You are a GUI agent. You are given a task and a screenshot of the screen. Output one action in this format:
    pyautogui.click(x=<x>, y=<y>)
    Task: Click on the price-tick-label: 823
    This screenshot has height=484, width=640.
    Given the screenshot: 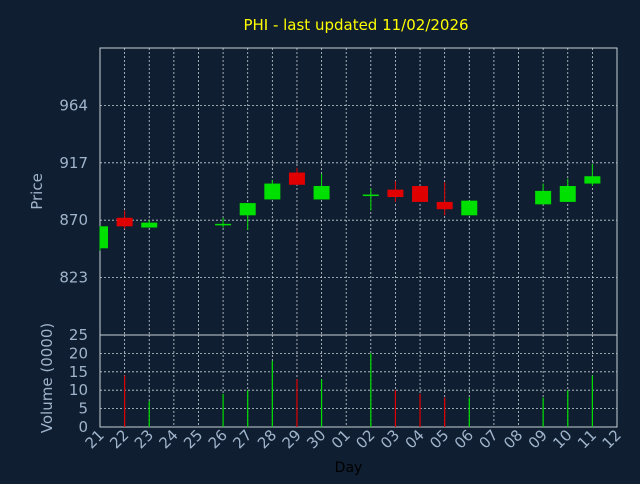 What is the action you would take?
    pyautogui.click(x=73, y=278)
    